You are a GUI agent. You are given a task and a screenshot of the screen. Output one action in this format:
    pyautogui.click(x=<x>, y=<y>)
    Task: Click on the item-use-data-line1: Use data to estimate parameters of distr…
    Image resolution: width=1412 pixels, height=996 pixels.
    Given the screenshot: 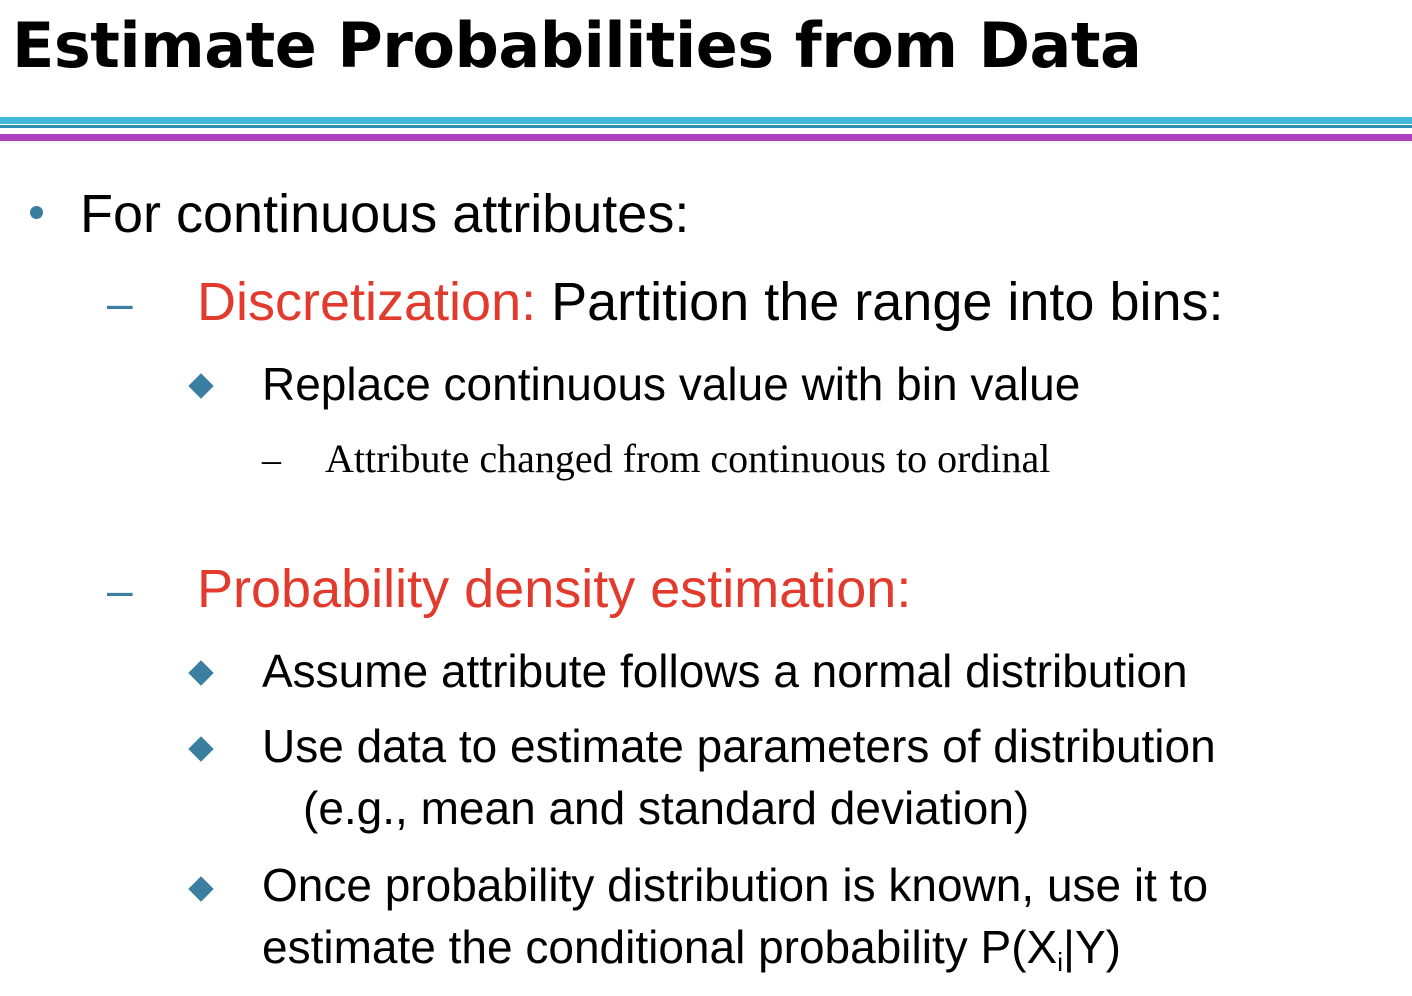 What is the action you would take?
    pyautogui.click(x=739, y=746)
    